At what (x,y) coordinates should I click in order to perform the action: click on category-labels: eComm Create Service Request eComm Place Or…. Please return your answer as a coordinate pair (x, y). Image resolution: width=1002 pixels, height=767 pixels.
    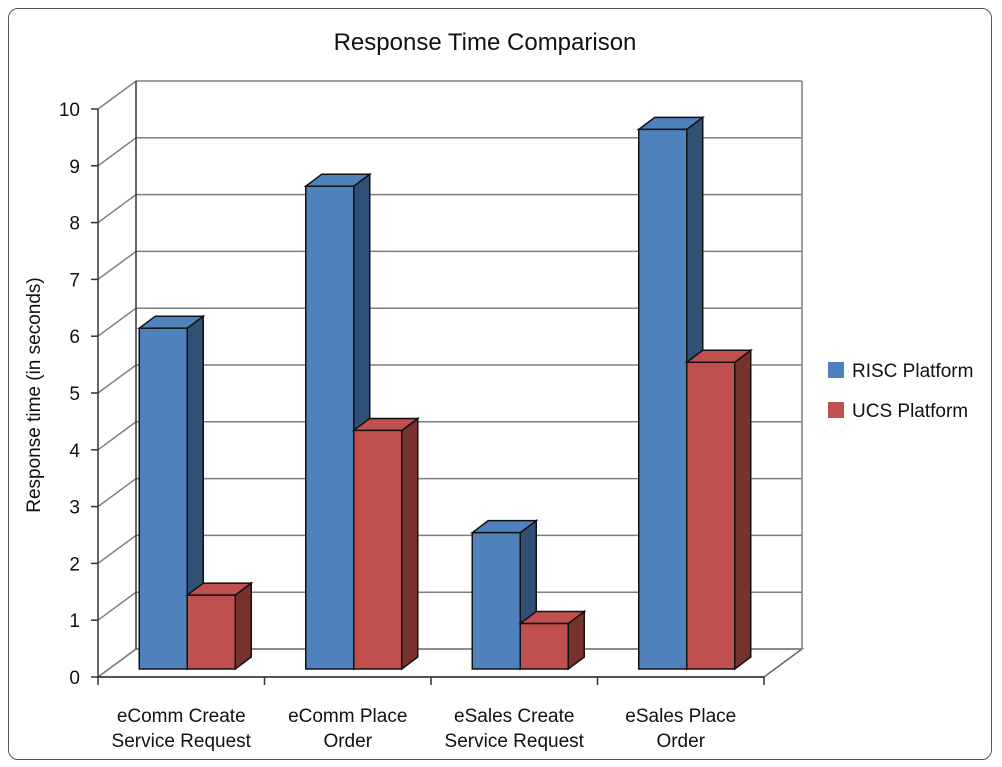
    Looking at the image, I should click on (424, 729).